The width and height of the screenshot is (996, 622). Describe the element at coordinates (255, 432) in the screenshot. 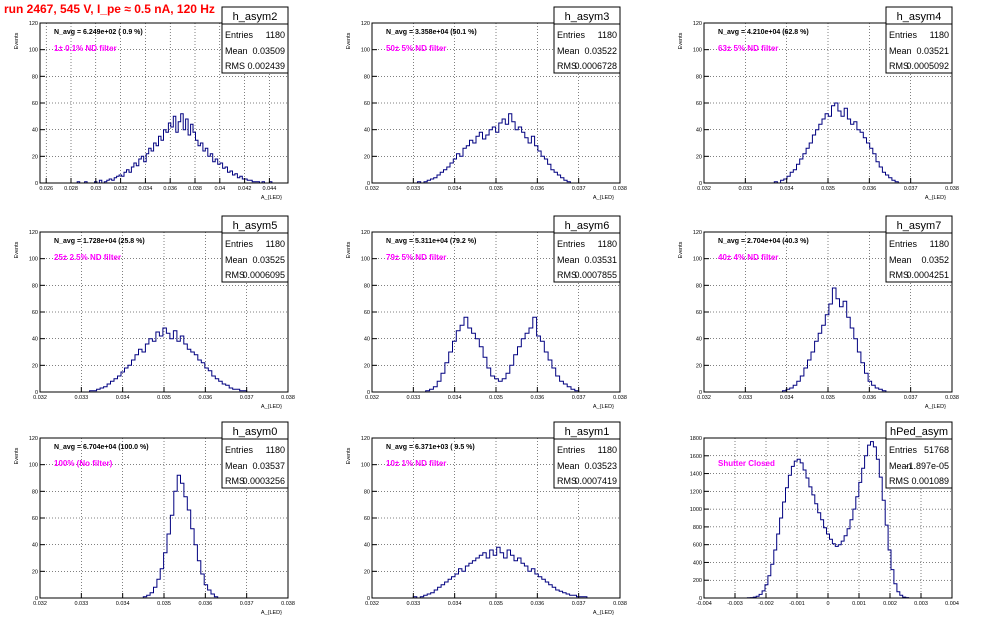

I see `histogram-name: h_asym0` at that location.